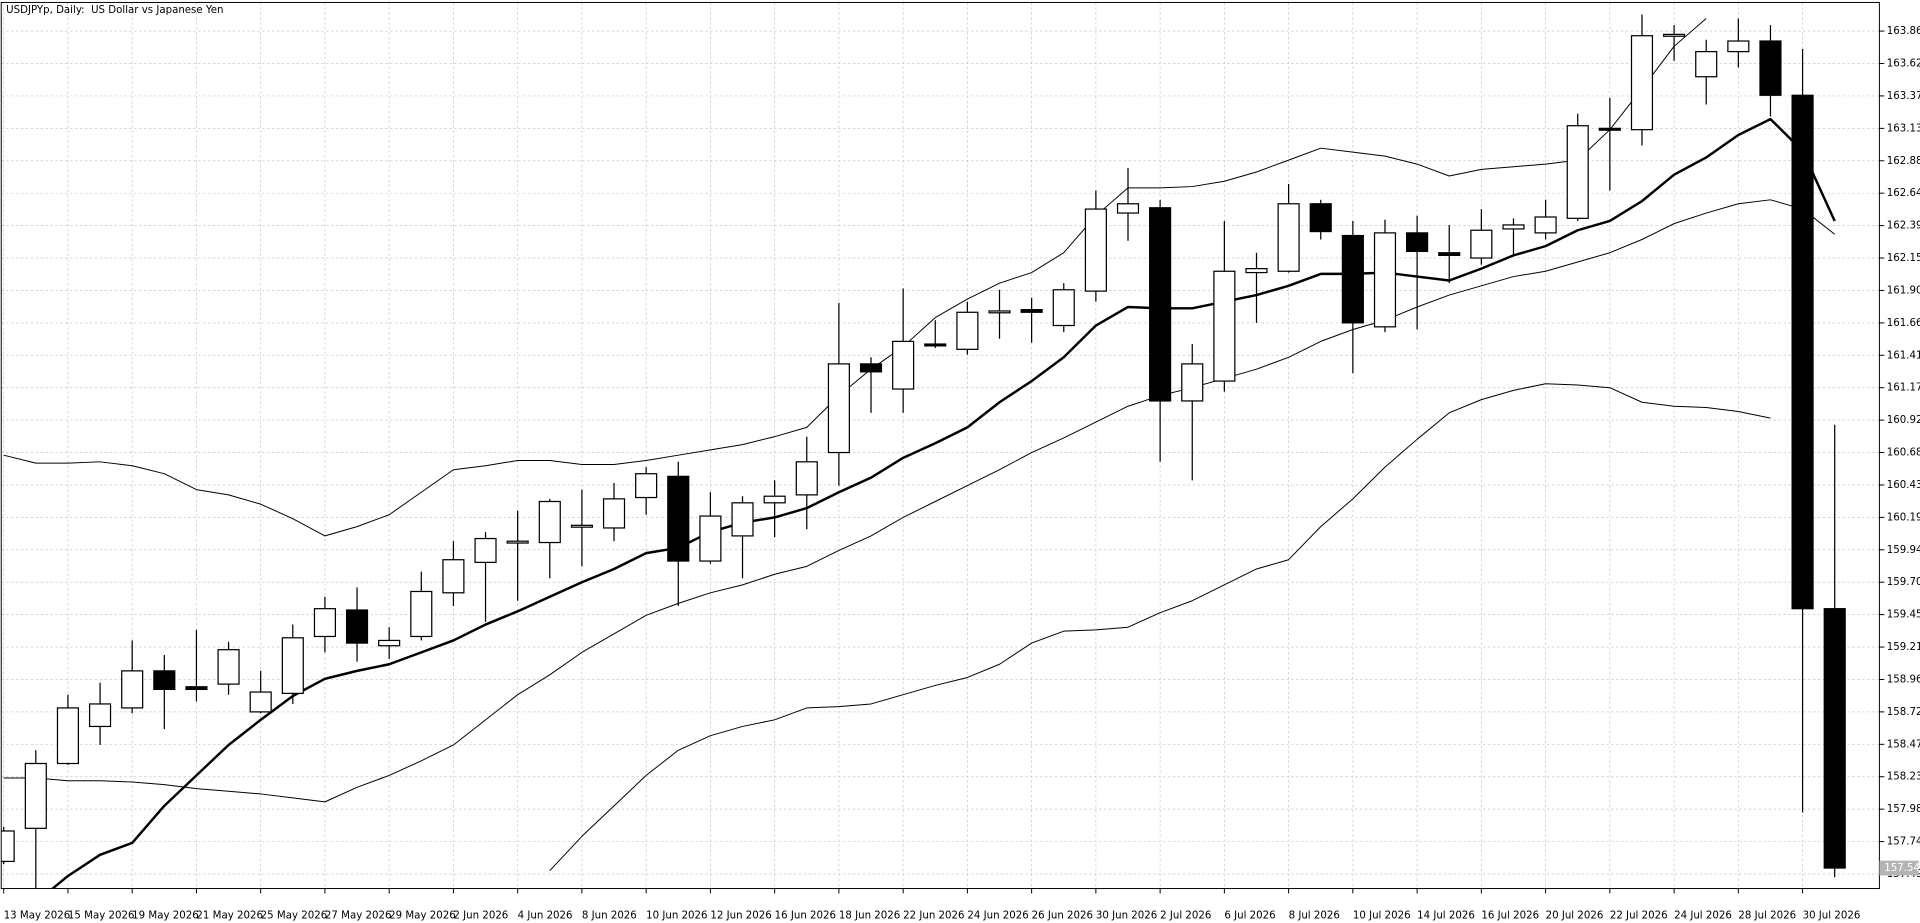 The height and width of the screenshot is (923, 1920). Describe the element at coordinates (1832, 916) in the screenshot. I see `x-tick-label: 30 Jul 2026` at that location.